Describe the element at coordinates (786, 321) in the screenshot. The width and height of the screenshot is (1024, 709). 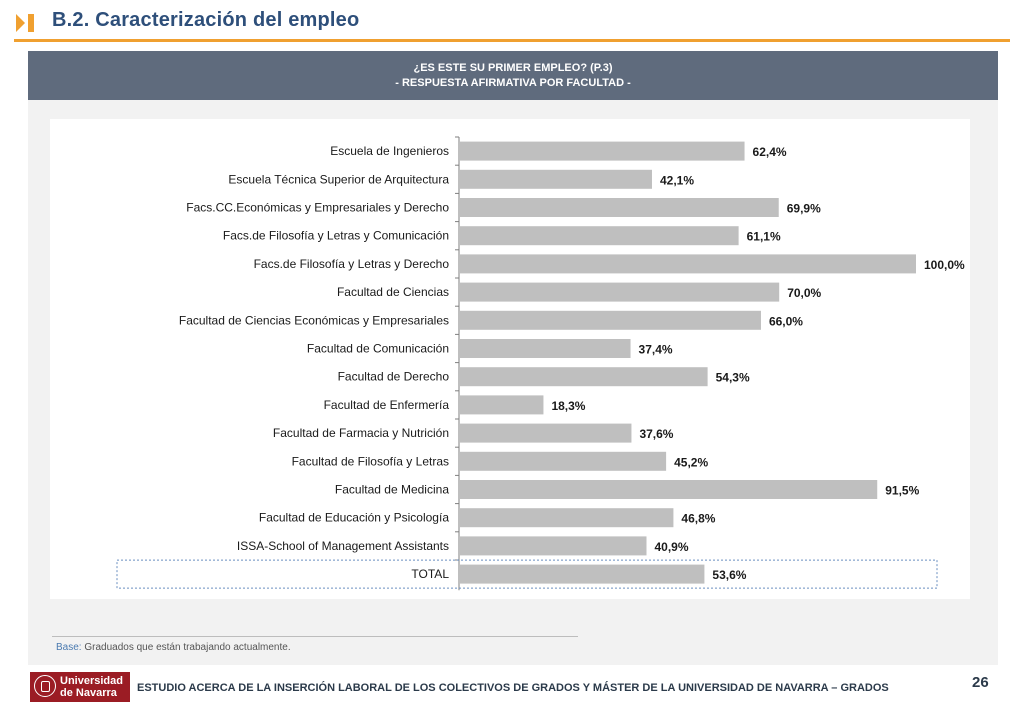
I see `value-label: 66,0%` at that location.